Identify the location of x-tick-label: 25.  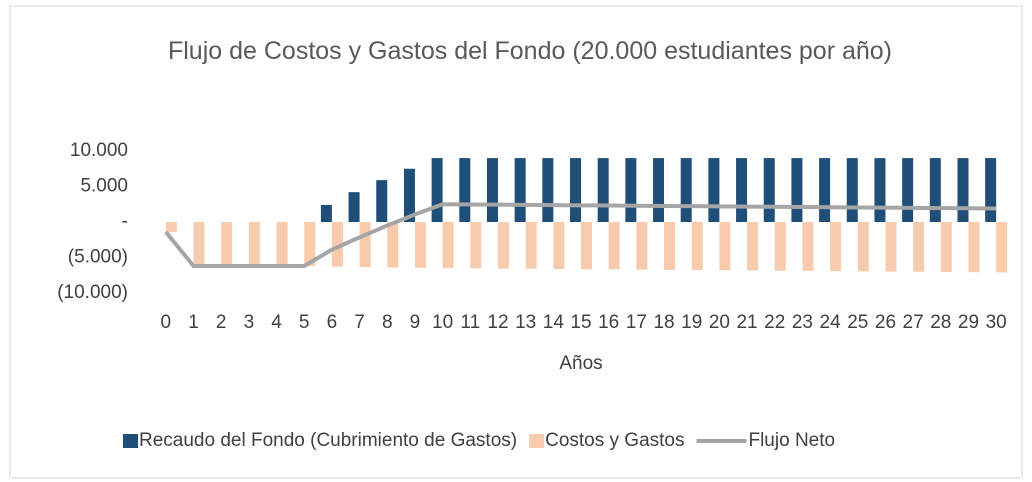
(857, 322).